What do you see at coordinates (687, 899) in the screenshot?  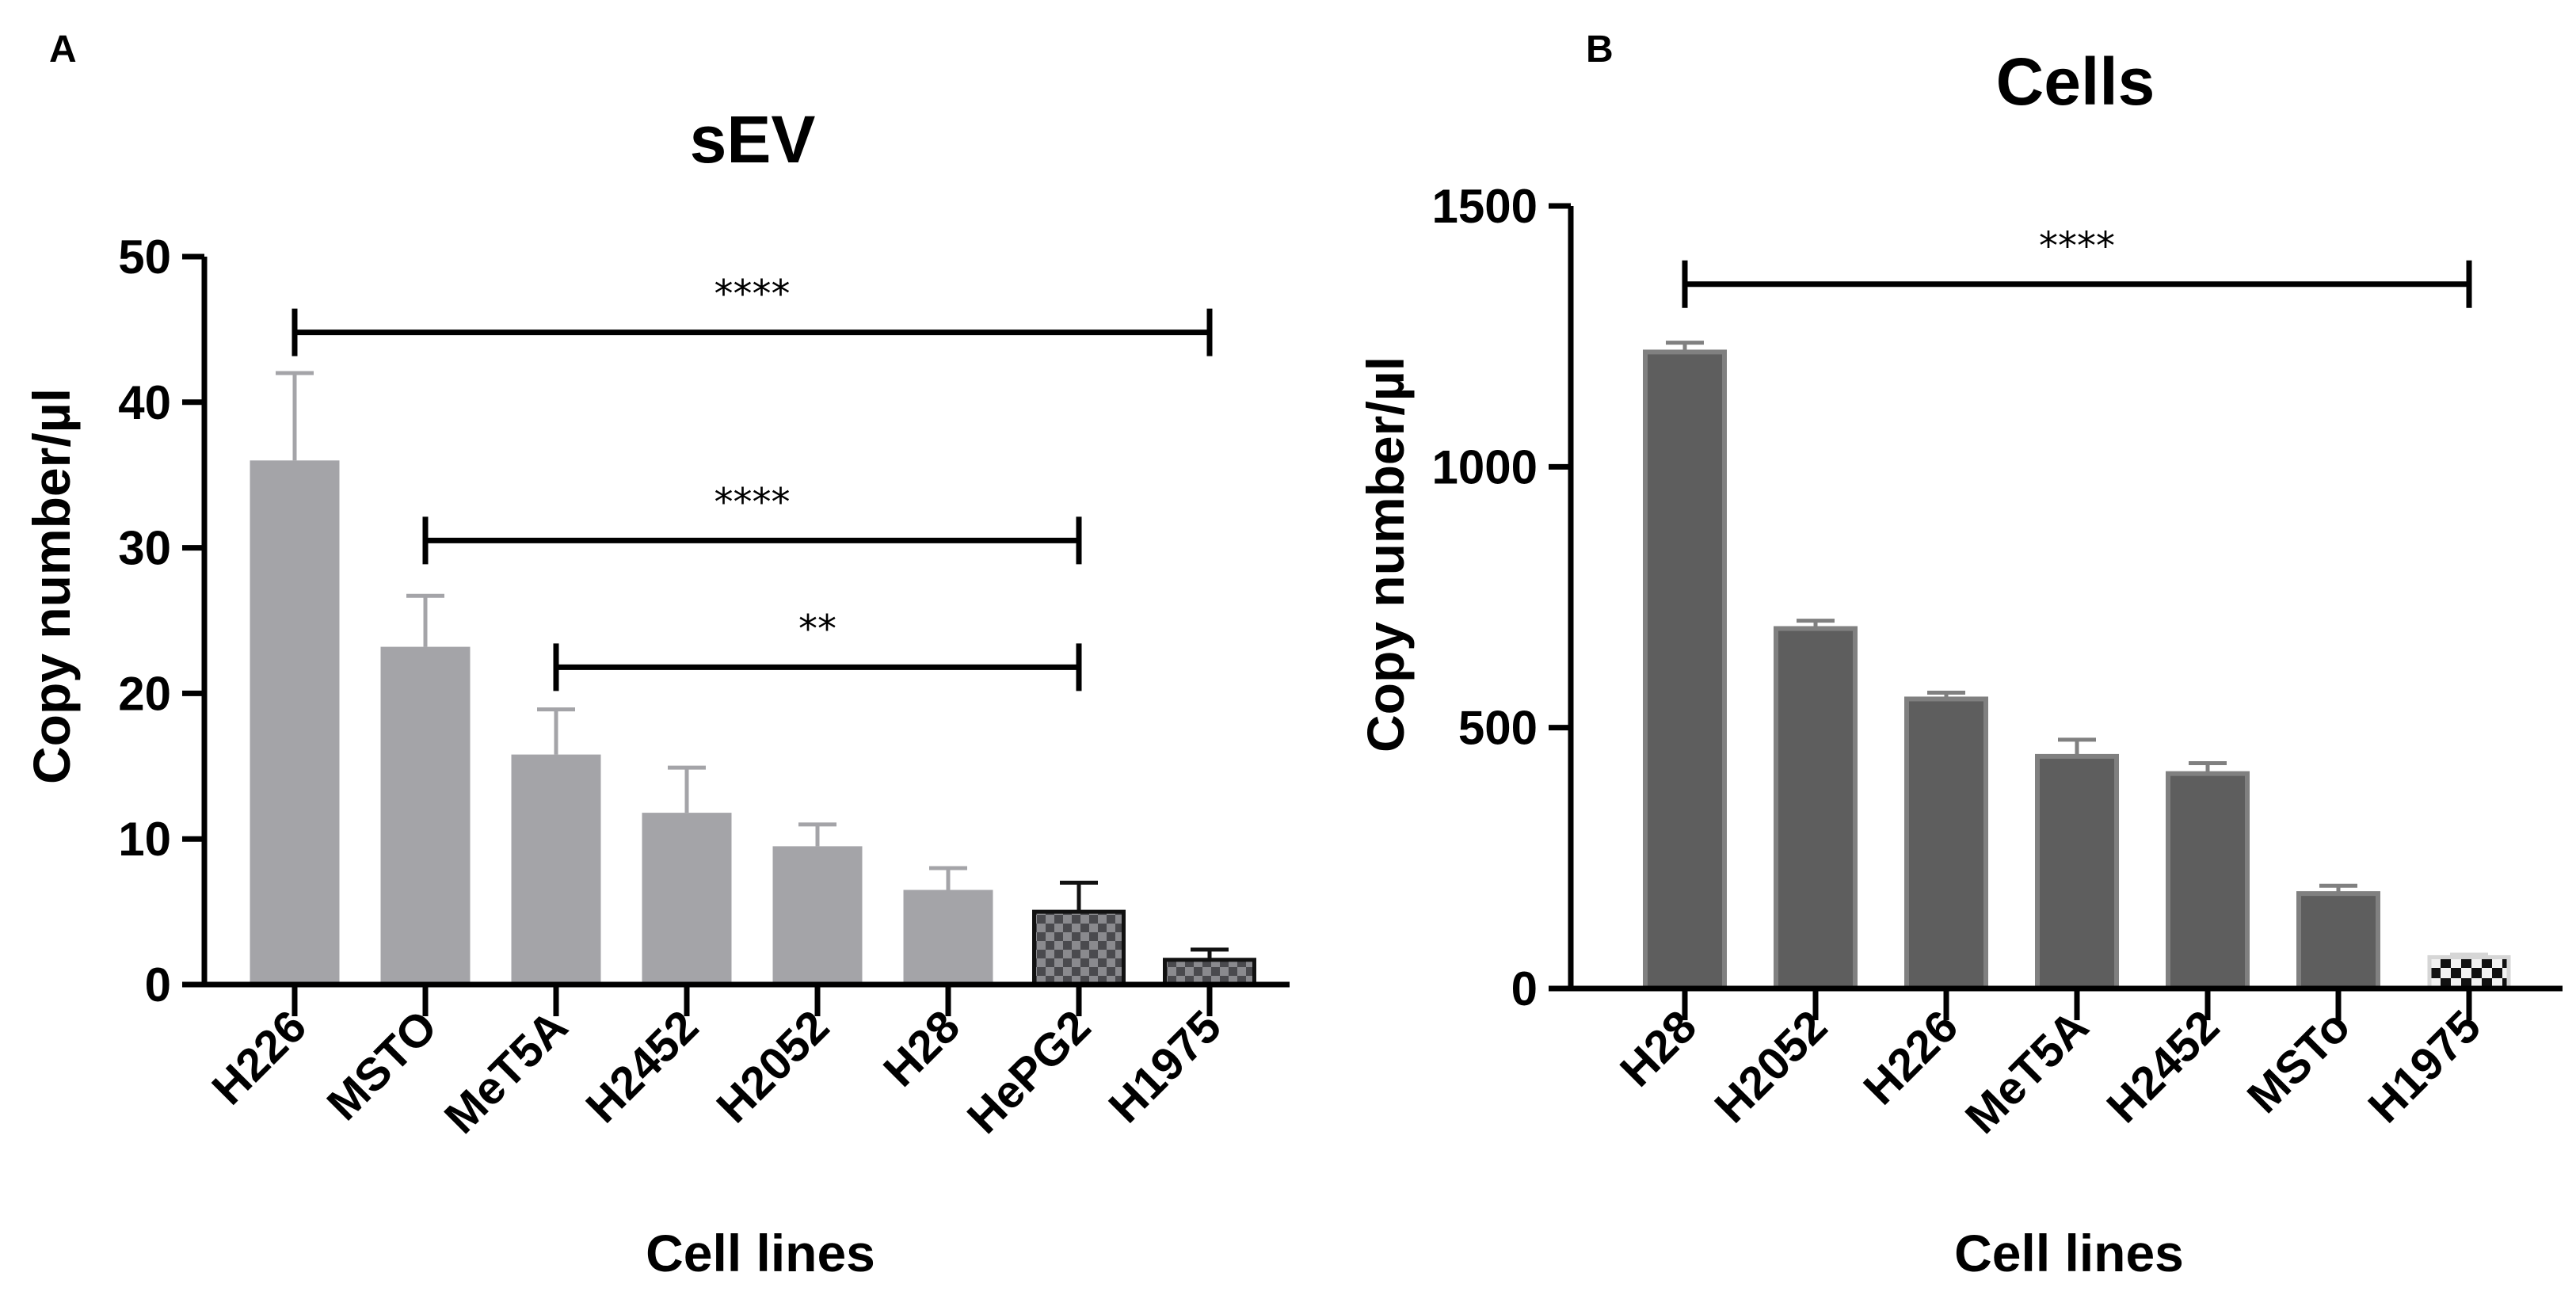 I see `panel-a-bar-h2452` at bounding box center [687, 899].